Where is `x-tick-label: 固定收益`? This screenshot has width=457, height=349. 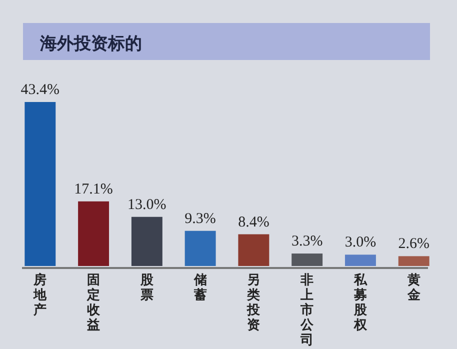
x-tick-label: 固定收益 is located at coordinates (94, 303).